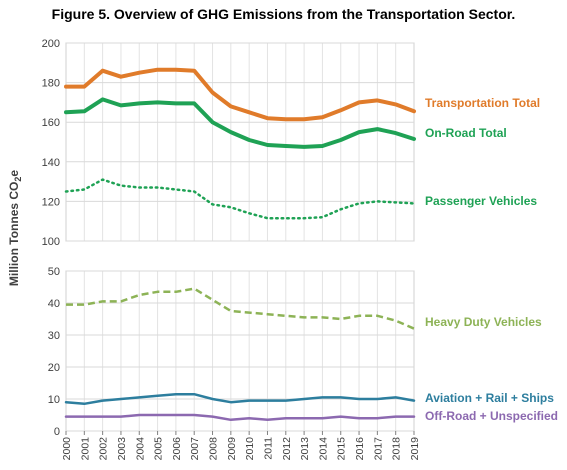  Describe the element at coordinates (483, 322) in the screenshot. I see `series-label: Heavy Duty Vehicles` at that location.